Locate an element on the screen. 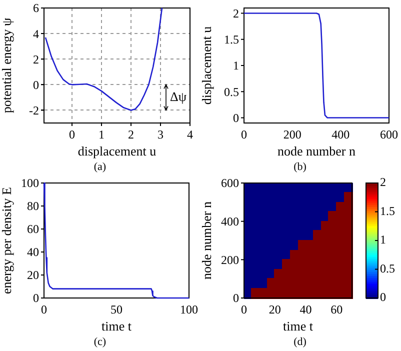 This screenshot has height=351, width=401. text: (b) is located at coordinates (300, 167).